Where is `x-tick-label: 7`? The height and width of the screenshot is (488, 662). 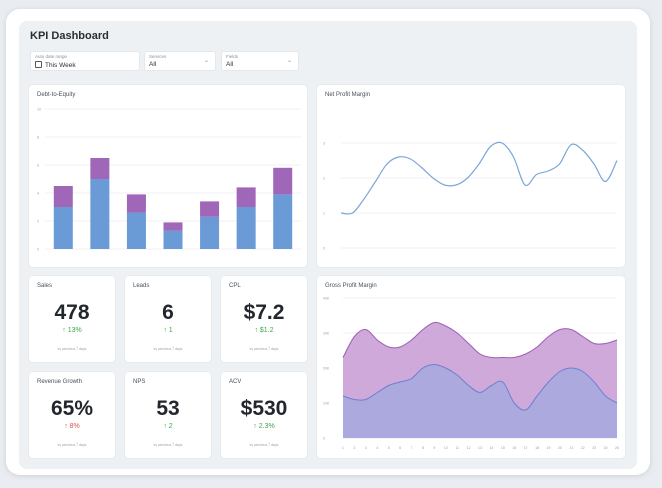 x-tick-label: 7 is located at coordinates (412, 448).